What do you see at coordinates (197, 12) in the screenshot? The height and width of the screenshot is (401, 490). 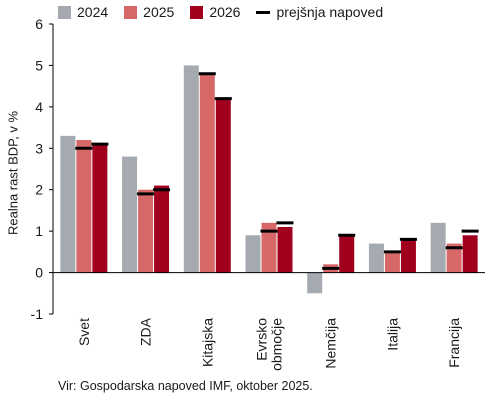 I see `legend-swatch-2026` at bounding box center [197, 12].